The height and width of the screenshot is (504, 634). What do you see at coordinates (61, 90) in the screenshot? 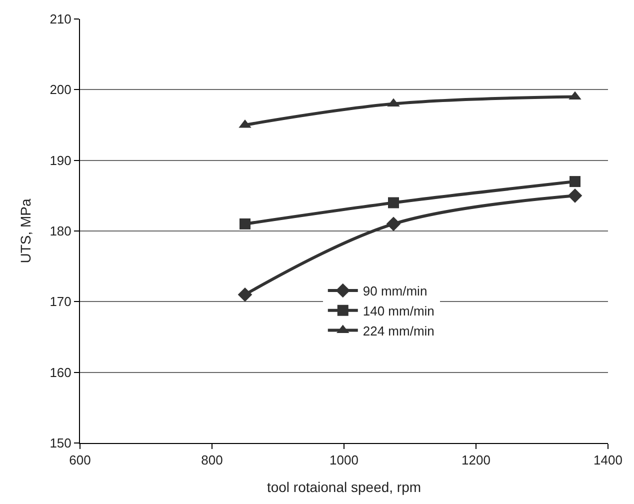
I see `y-tick-label: 200` at bounding box center [61, 90].